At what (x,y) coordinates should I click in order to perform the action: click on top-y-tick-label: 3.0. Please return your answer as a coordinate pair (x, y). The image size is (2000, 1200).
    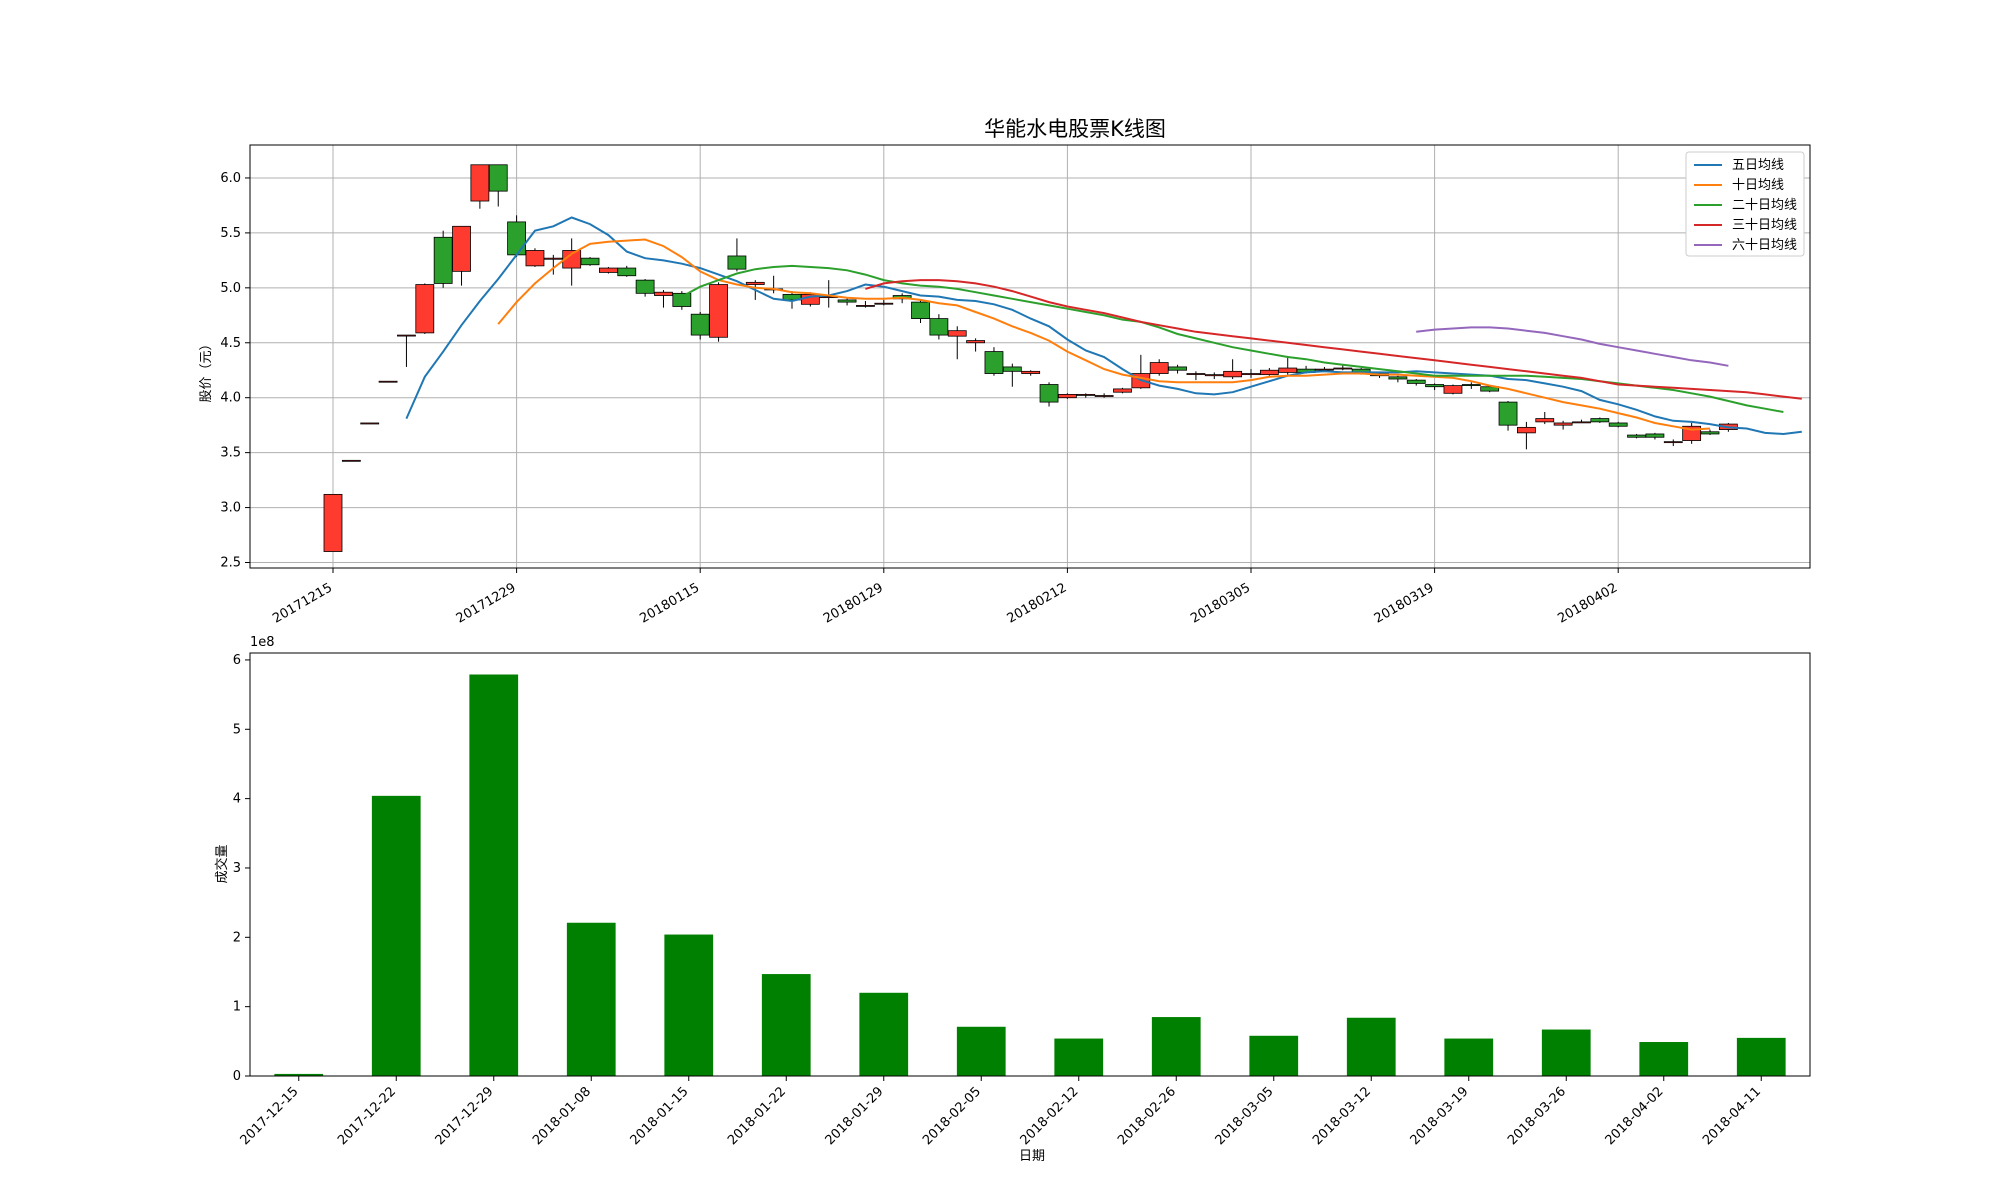
    Looking at the image, I should click on (230, 508).